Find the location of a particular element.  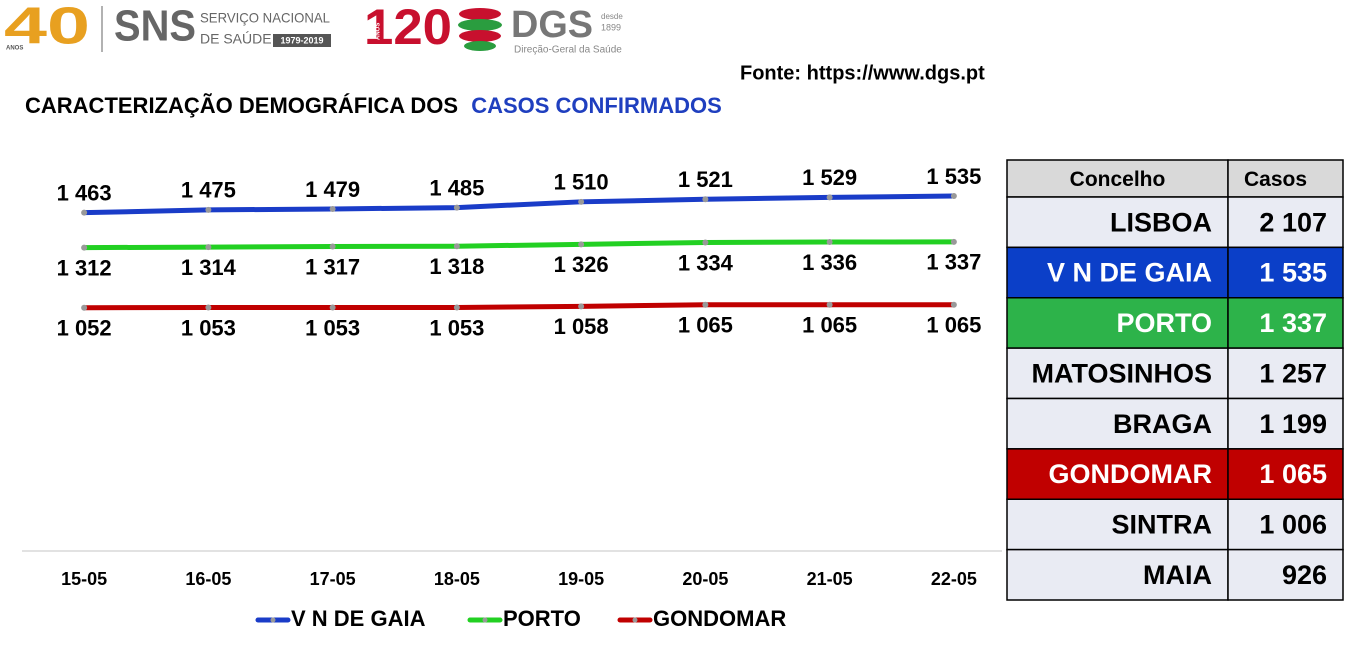

legend-label: V N DE GAIA is located at coordinates (358, 618).